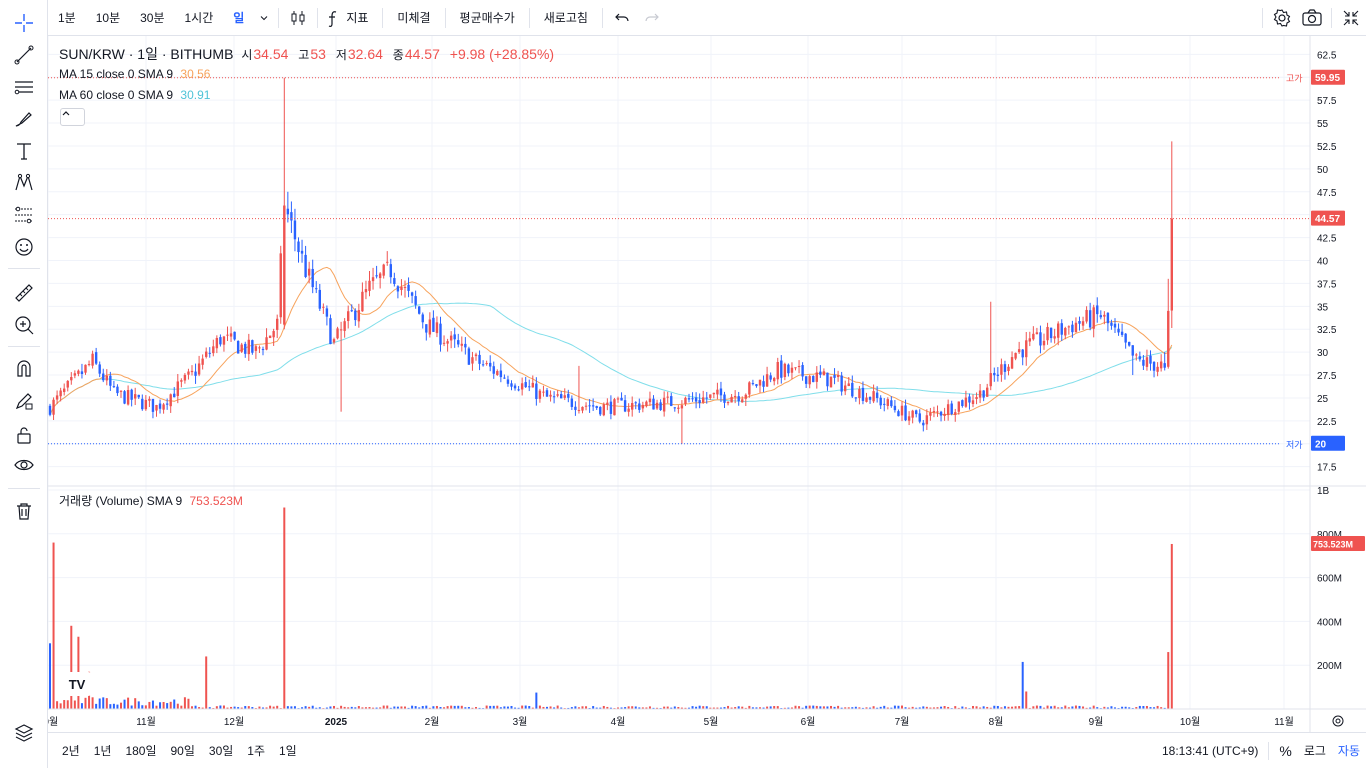  What do you see at coordinates (136, 95) in the screenshot?
I see `ma60-legend: MA 60 close 0 SMA 9 30.91` at bounding box center [136, 95].